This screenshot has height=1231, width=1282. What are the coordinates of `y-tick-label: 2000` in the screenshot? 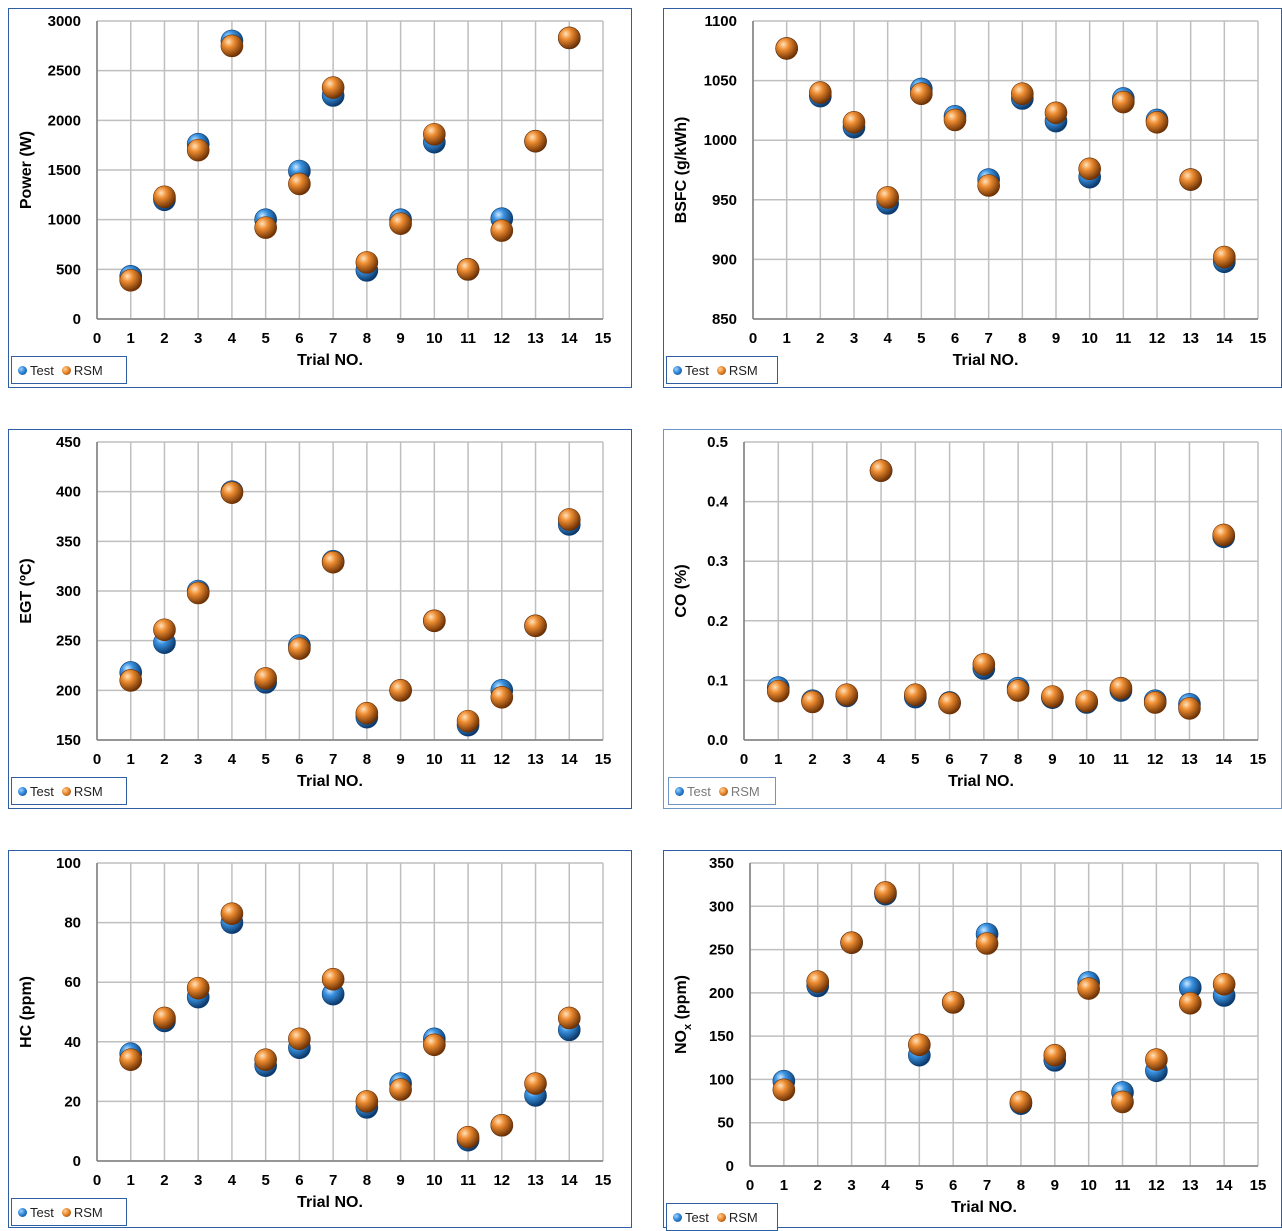 It's located at (64, 120).